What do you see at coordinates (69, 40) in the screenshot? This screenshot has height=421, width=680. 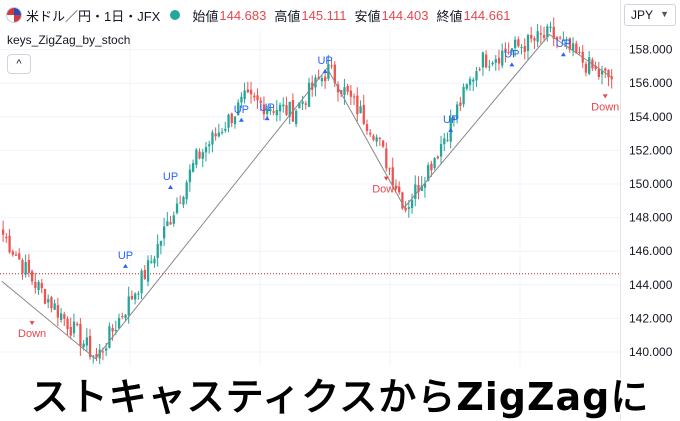 I see `indicator-name: keys_ZigZag_by_stoch` at bounding box center [69, 40].